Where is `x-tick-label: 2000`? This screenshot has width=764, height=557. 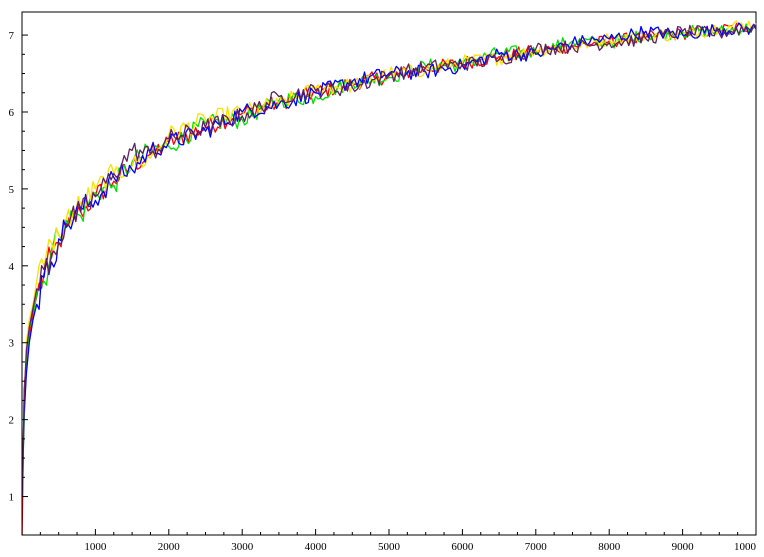
x-tick-label: 2000 is located at coordinates (169, 547).